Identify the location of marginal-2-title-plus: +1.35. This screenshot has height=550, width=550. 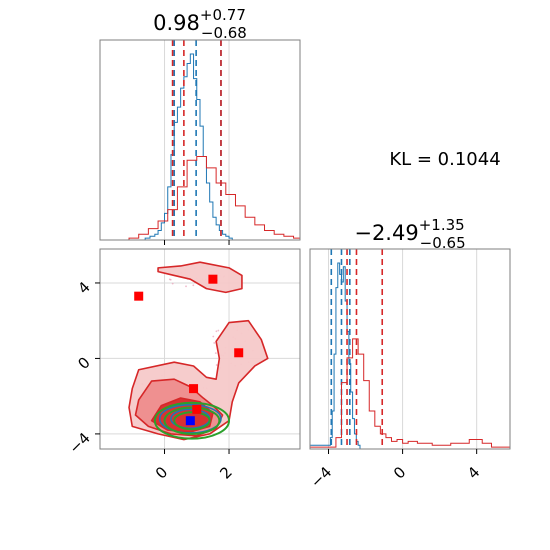
(442, 225).